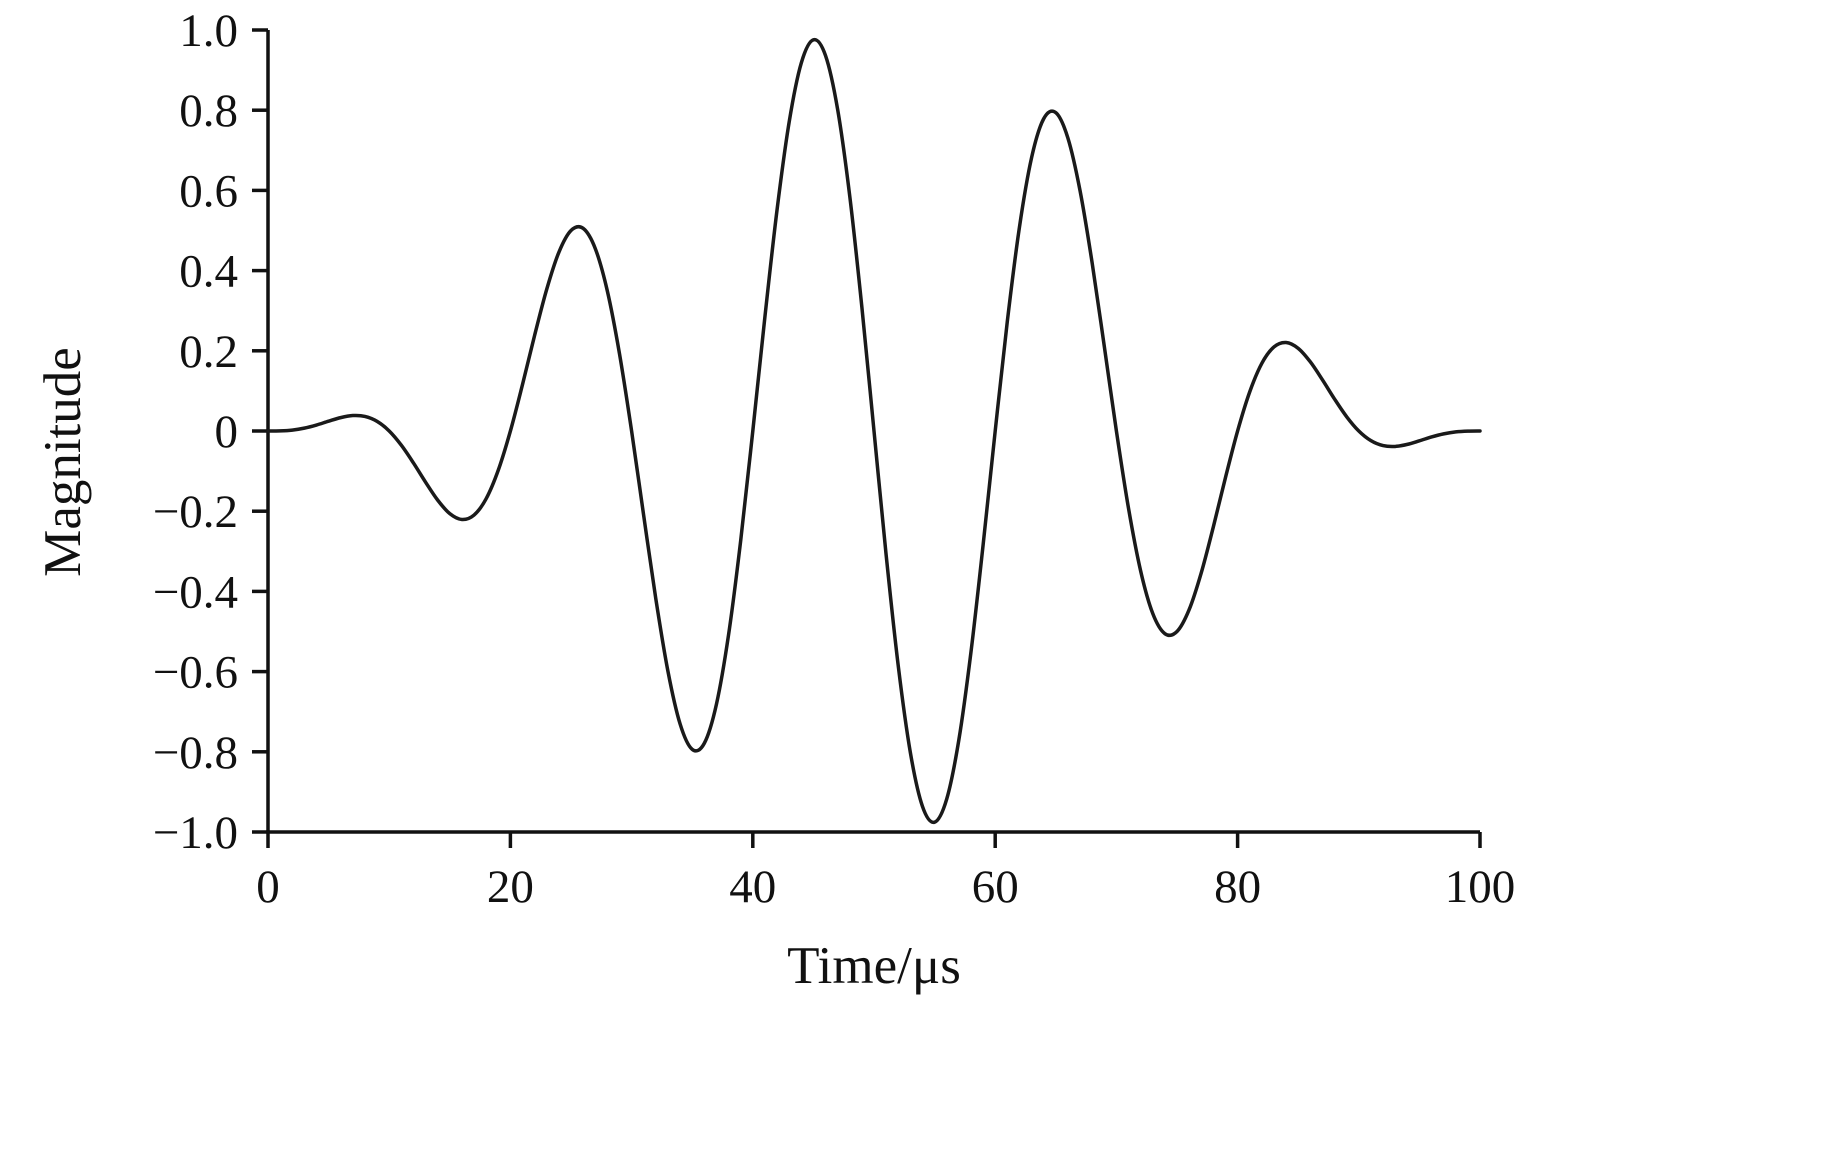  Describe the element at coordinates (208, 352) in the screenshot. I see `y-tick-label: 0.2` at that location.